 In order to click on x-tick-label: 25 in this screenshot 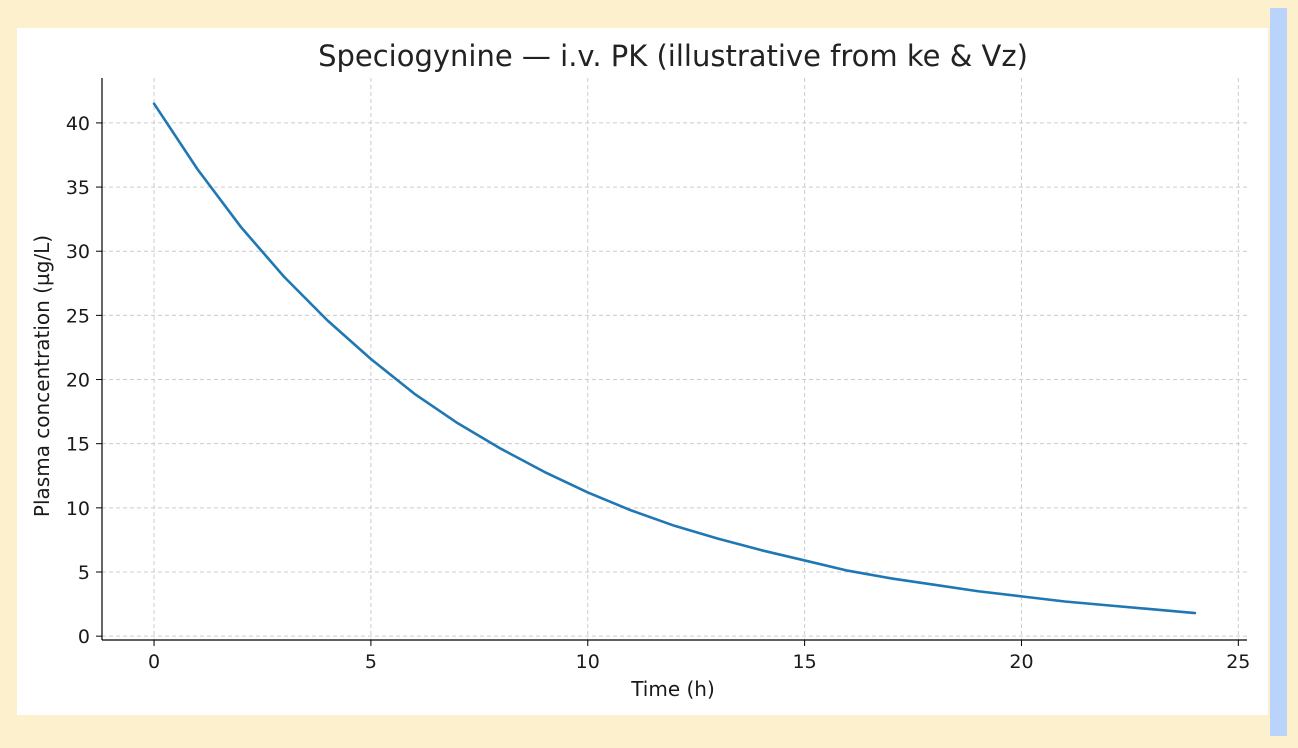, I will do `click(1238, 662)`.